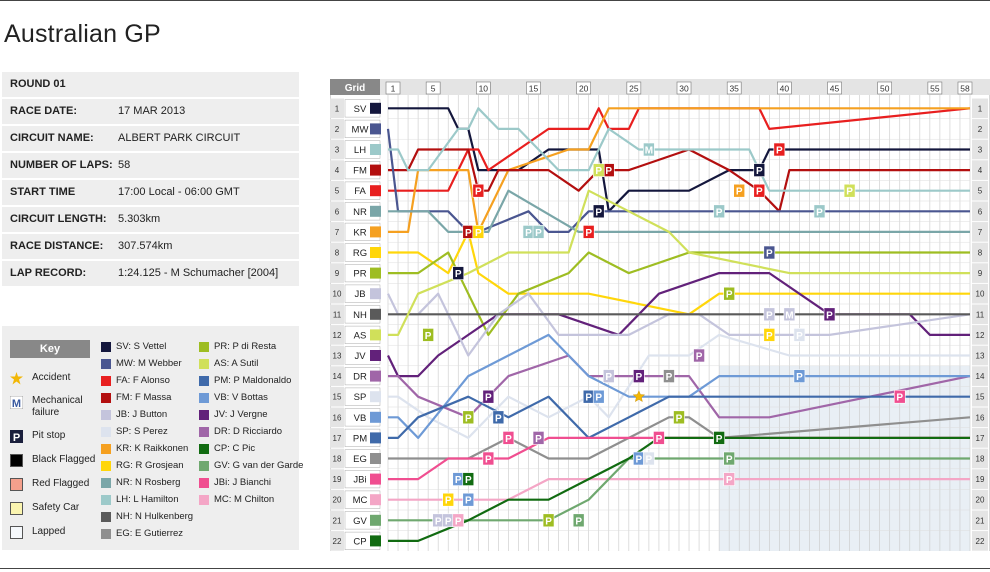  Describe the element at coordinates (679, 170) in the screenshot. I see `series-line-kr` at that location.